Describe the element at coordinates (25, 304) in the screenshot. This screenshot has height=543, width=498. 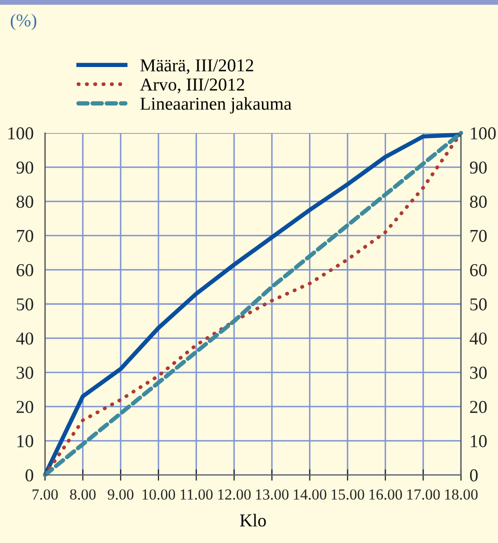
I see `y-tick-label: 50` at that location.